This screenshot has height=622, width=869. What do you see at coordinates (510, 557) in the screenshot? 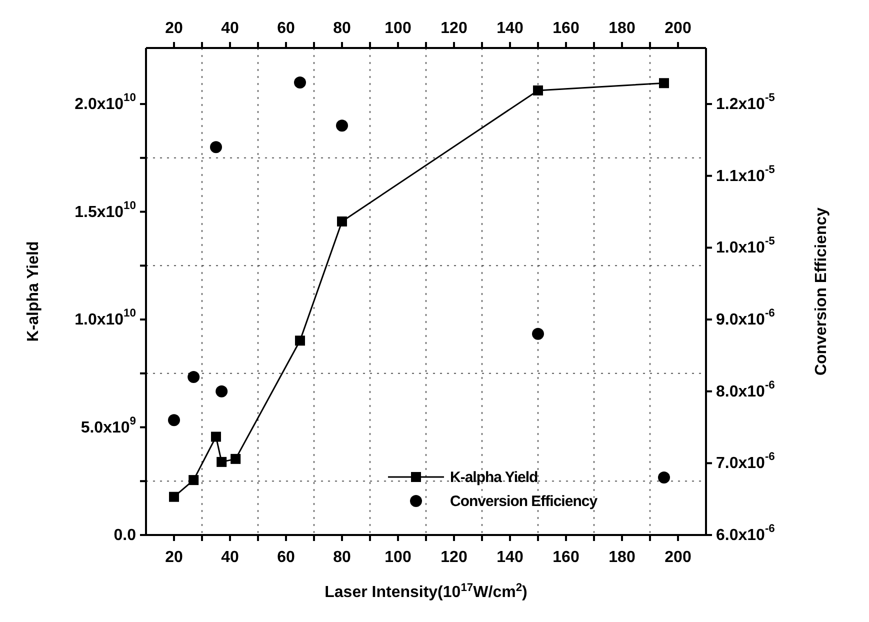
I see `x2-tick-label: 140` at bounding box center [510, 557].